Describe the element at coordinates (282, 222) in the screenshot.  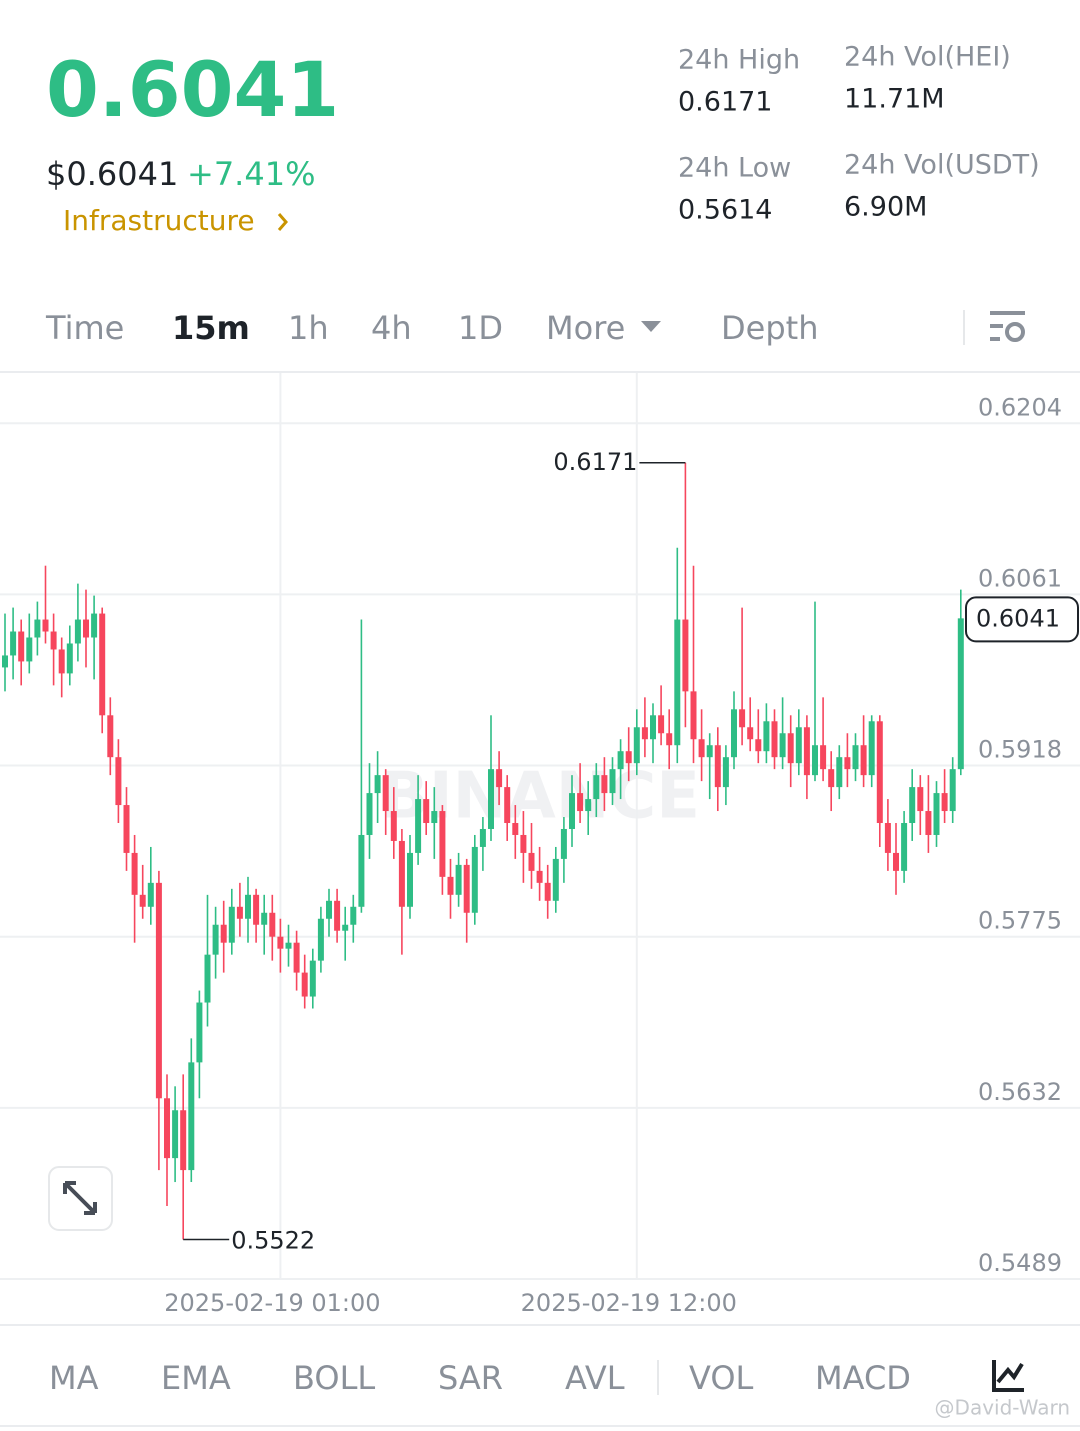
I see `chevron` at that location.